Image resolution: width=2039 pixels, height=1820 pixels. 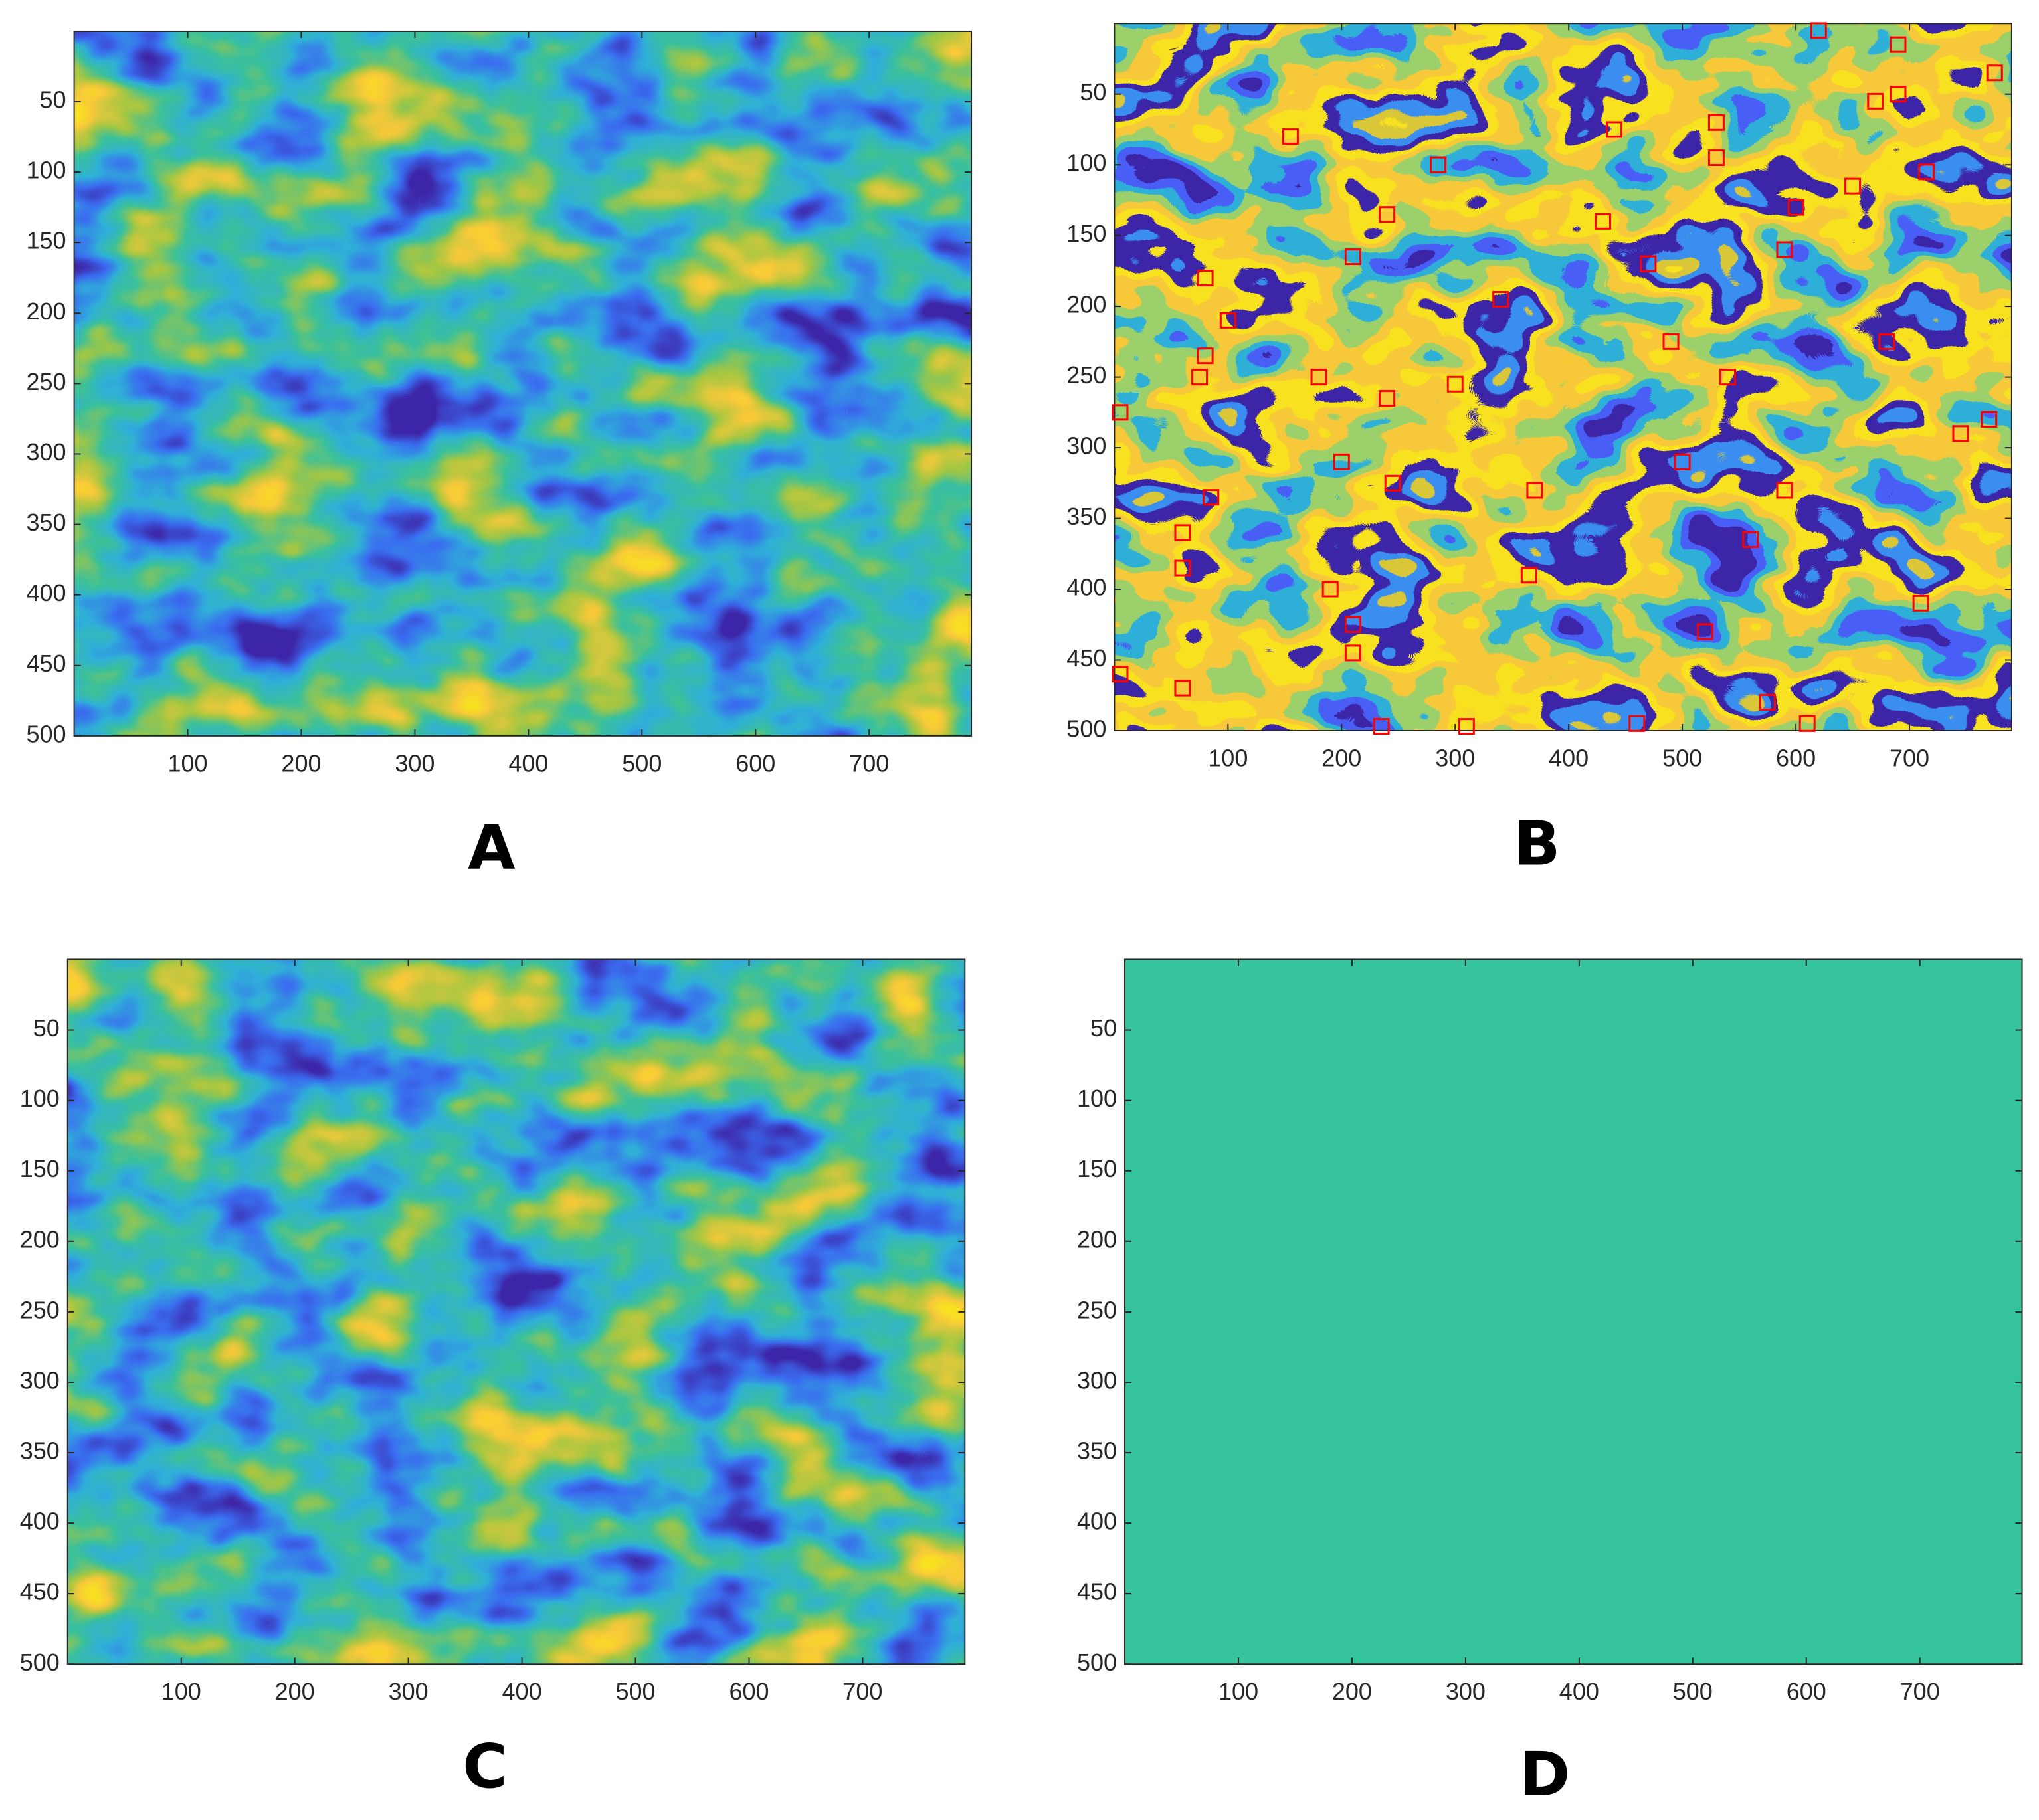 I want to click on y-tick-label: 100, so click(x=40, y=1098).